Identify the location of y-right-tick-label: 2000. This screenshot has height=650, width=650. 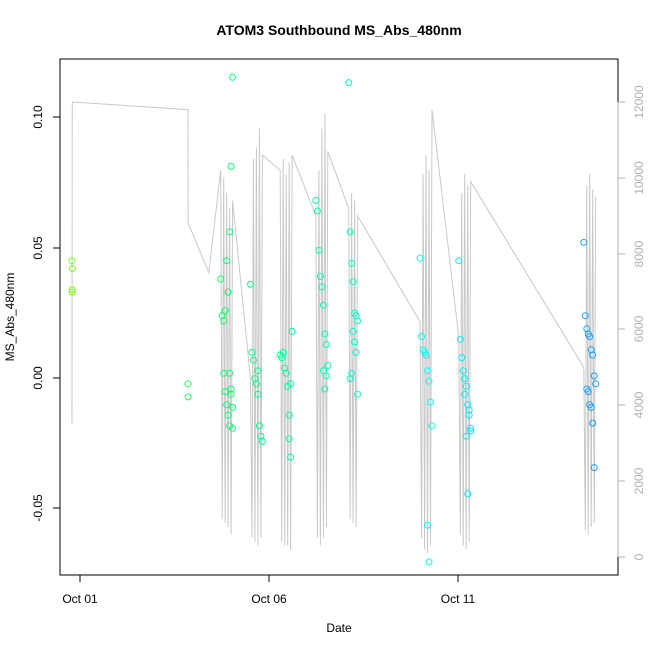
(639, 480).